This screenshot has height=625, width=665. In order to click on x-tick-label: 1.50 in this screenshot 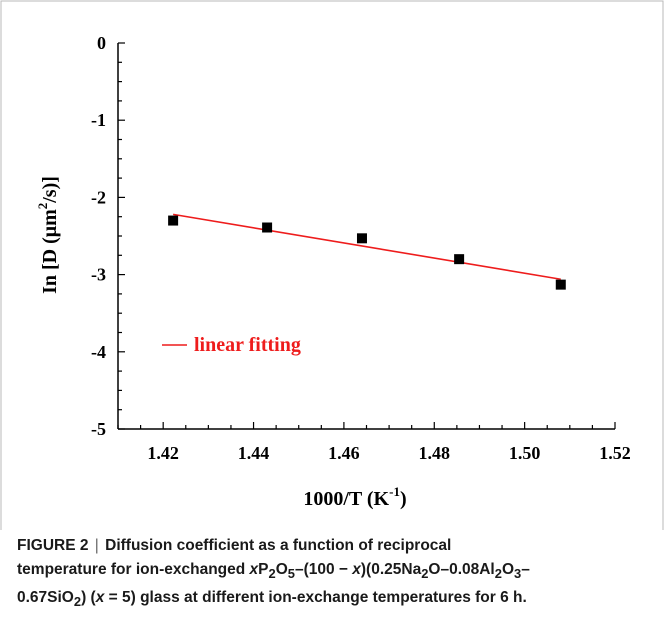, I will do `click(525, 453)`.